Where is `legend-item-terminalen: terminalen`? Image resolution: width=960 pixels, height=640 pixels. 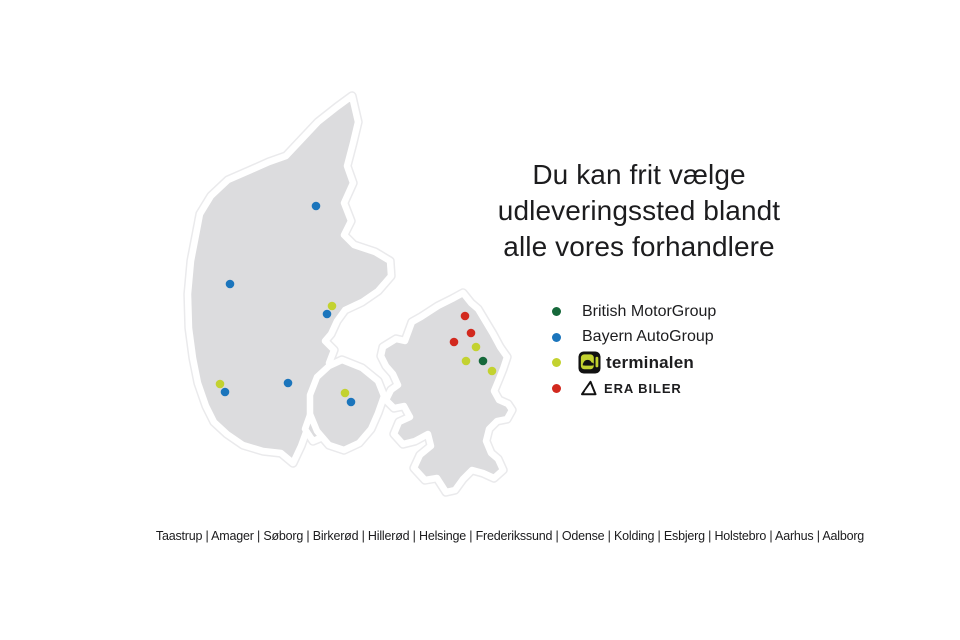
legend-item-terminalen: terminalen is located at coordinates (634, 363).